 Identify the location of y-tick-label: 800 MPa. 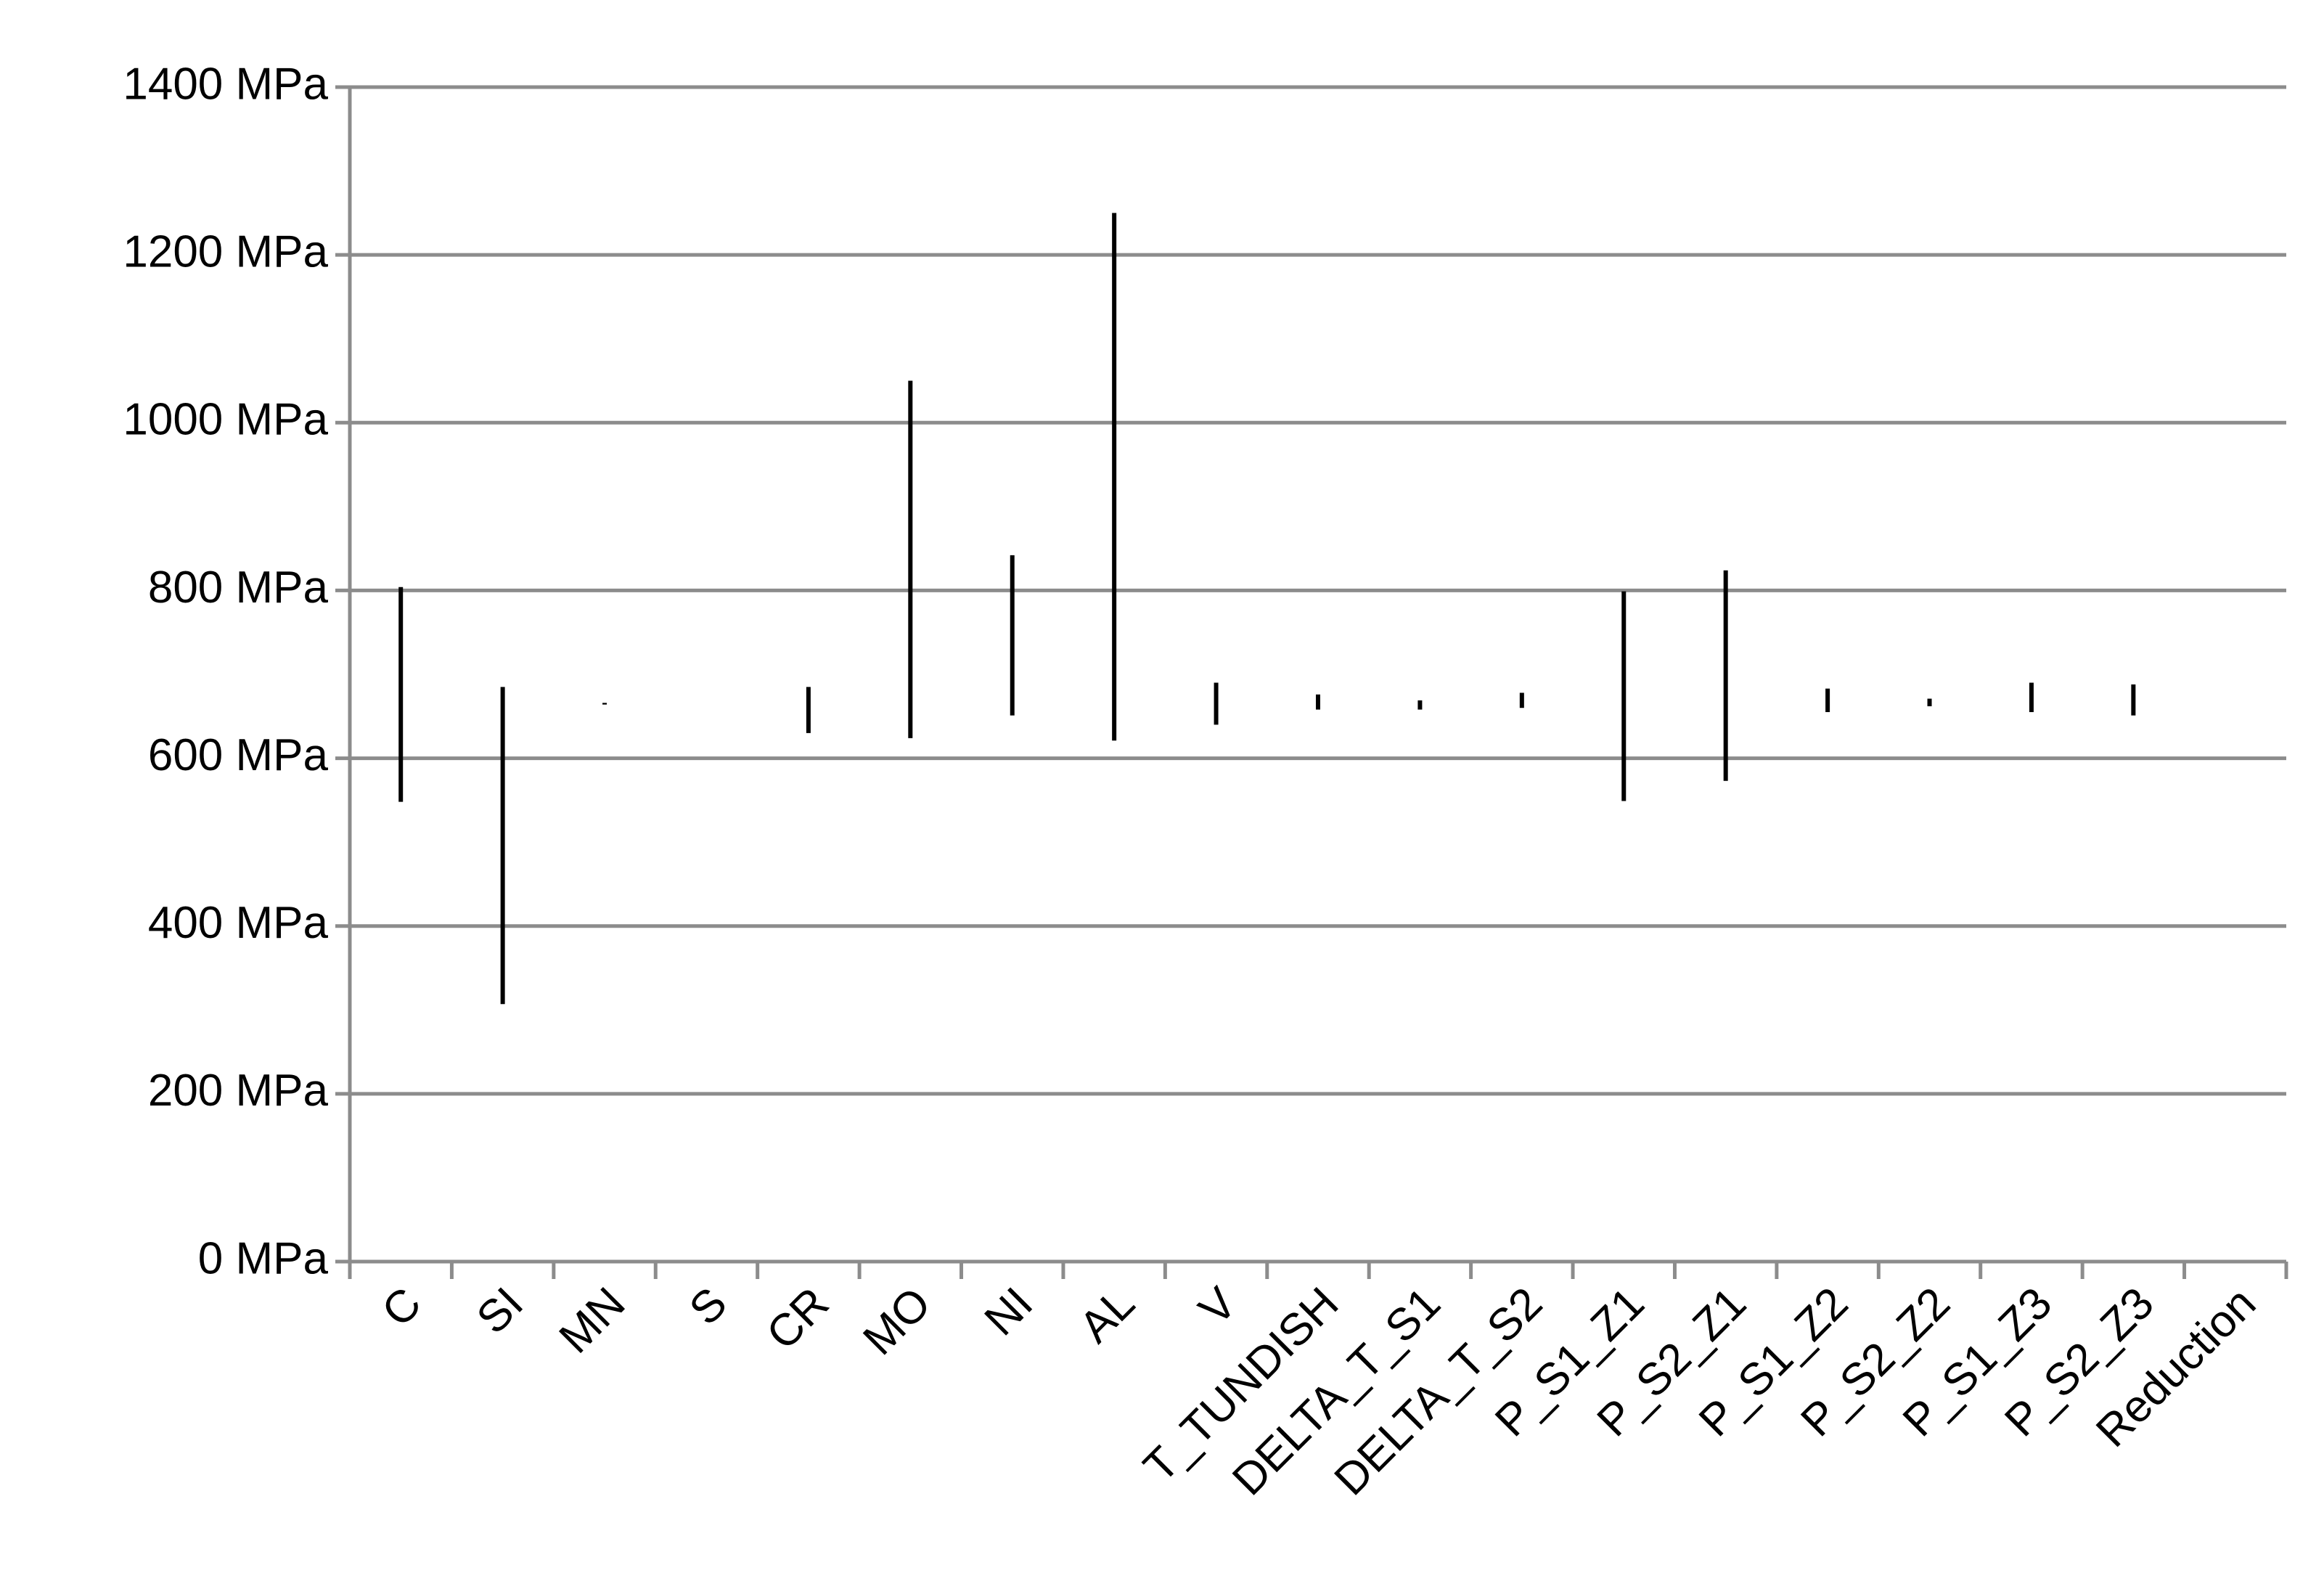
(238, 588).